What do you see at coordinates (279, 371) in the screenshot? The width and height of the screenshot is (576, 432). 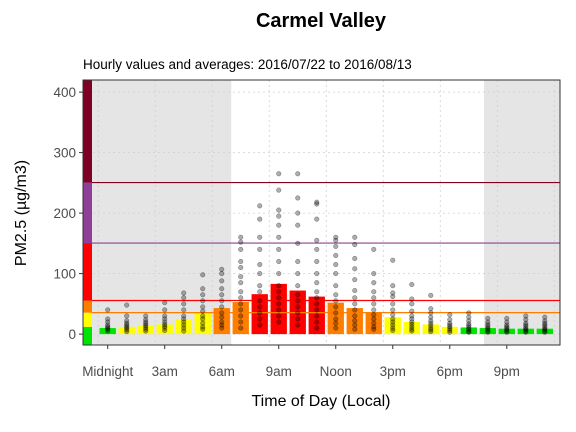 I see `x-tick-label: 9am` at bounding box center [279, 371].